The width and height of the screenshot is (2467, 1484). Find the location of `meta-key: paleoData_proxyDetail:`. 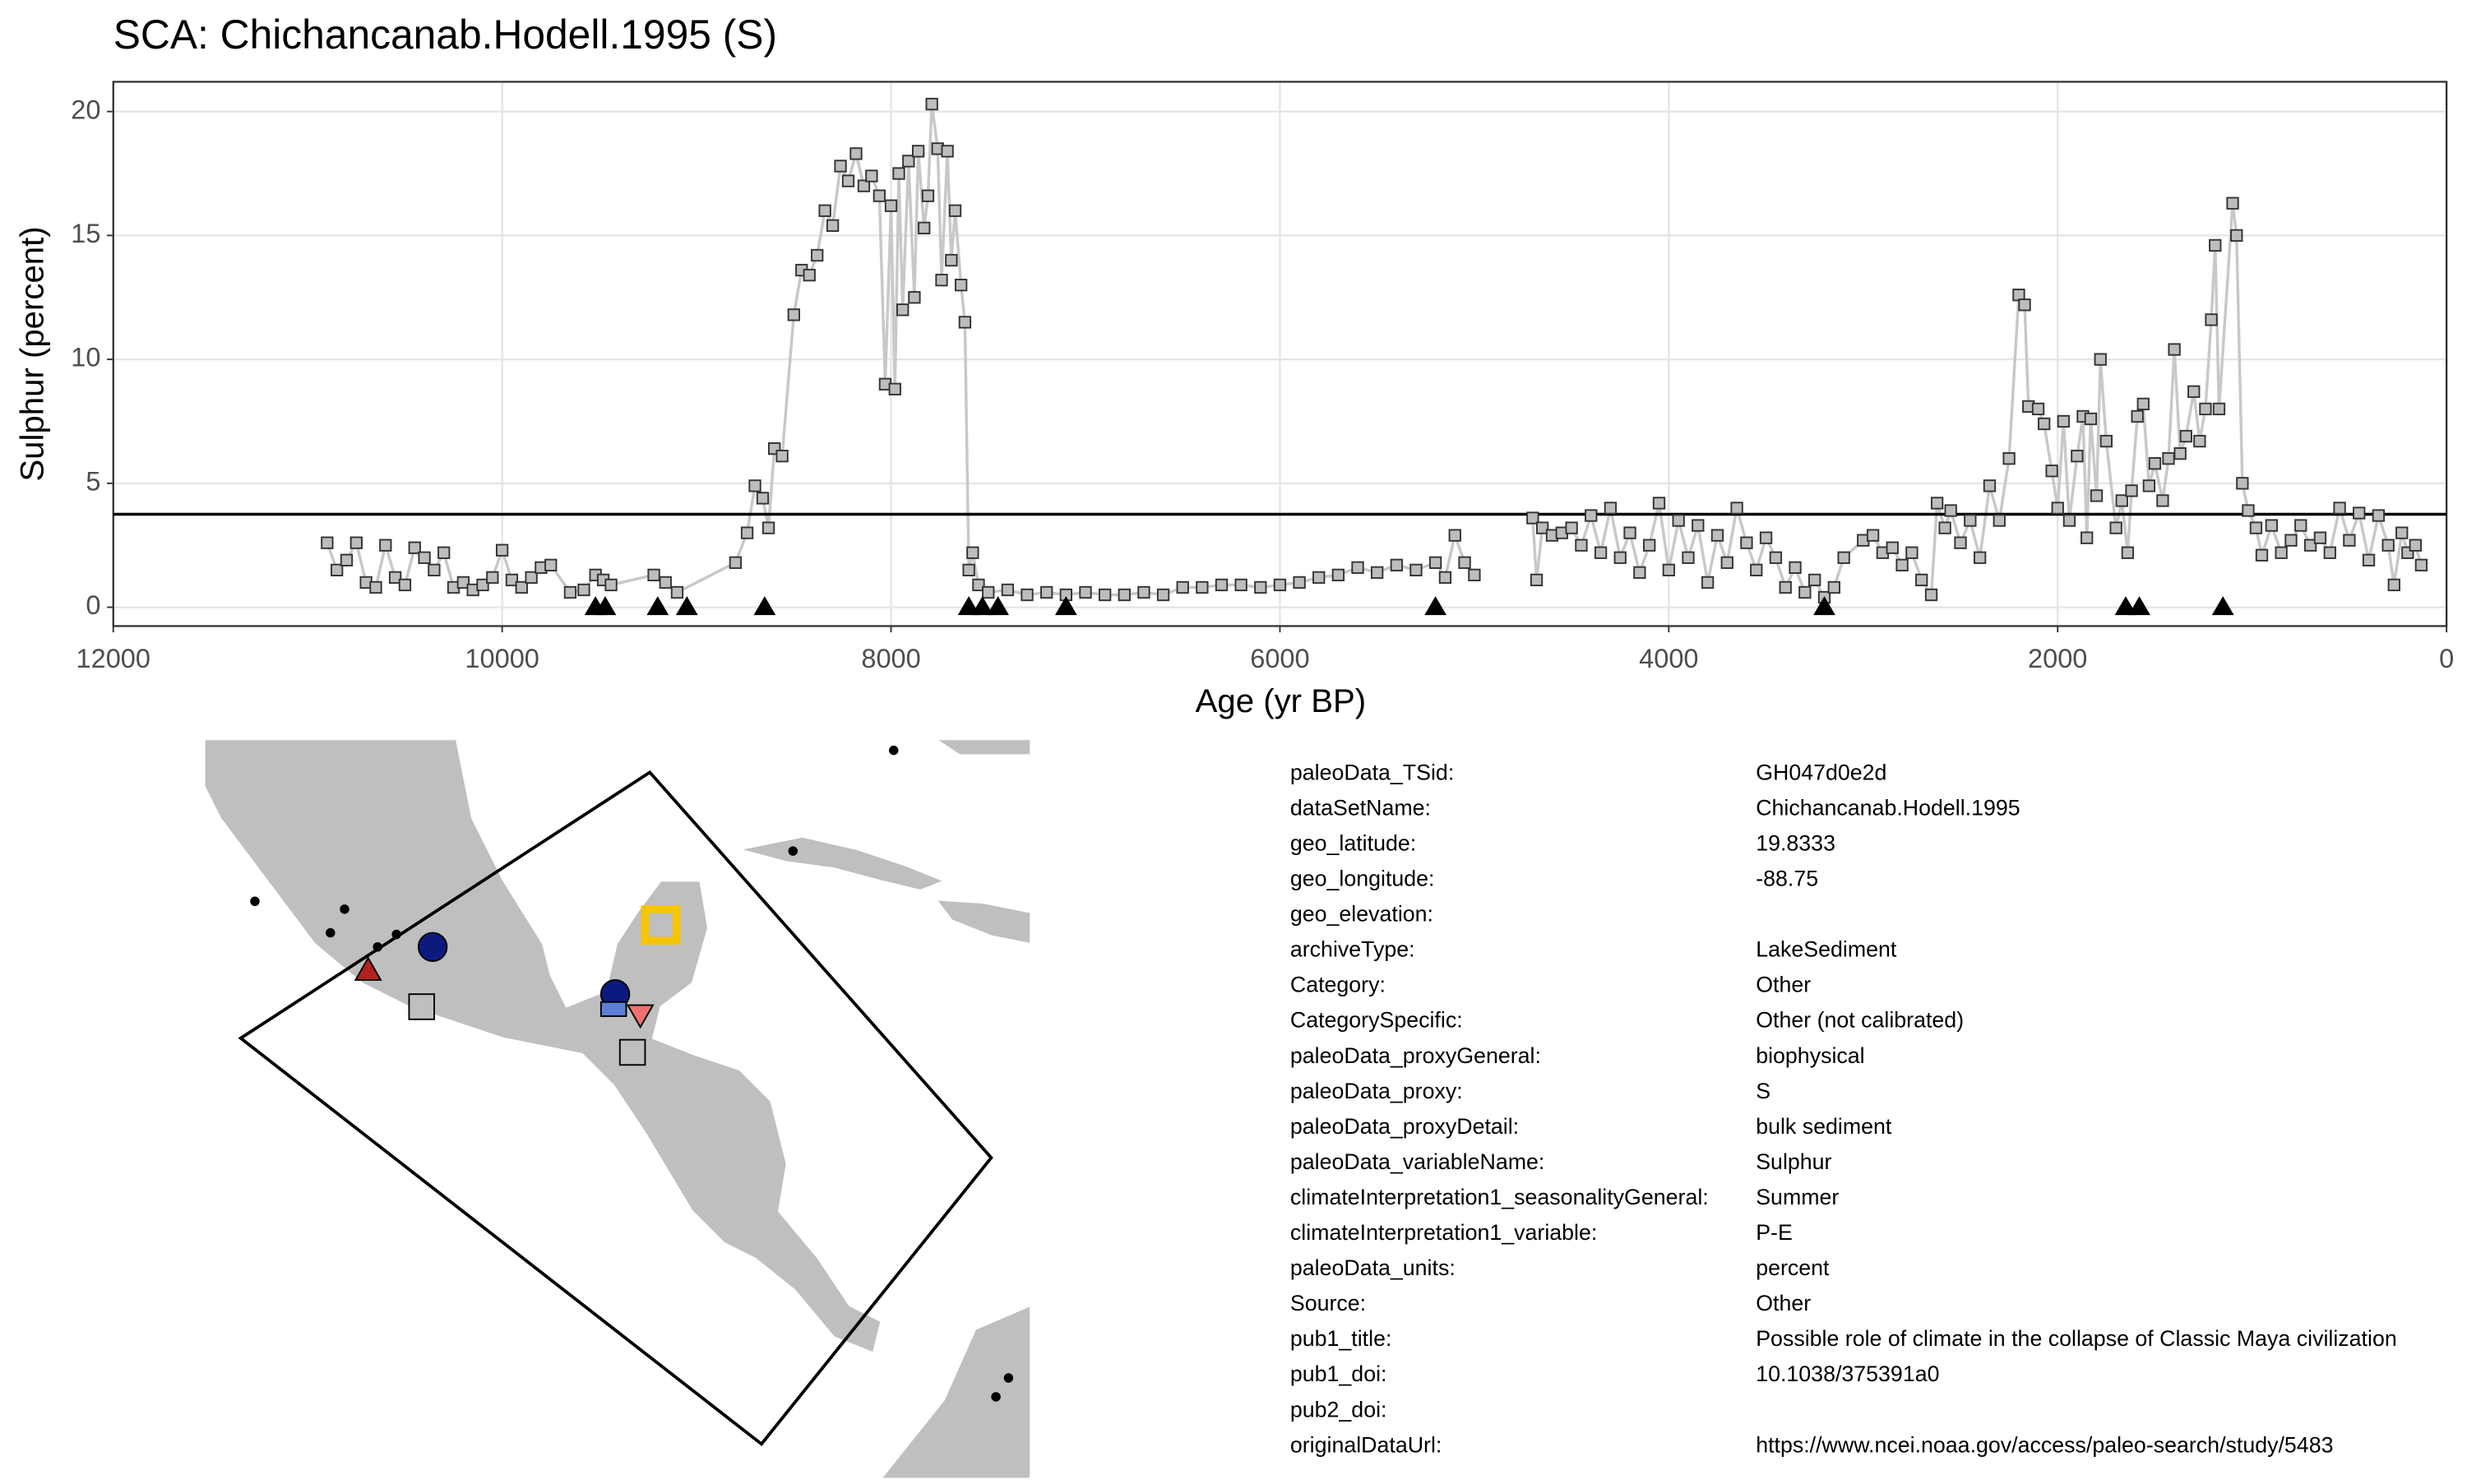

meta-key: paleoData_proxyDetail: is located at coordinates (1405, 1126).